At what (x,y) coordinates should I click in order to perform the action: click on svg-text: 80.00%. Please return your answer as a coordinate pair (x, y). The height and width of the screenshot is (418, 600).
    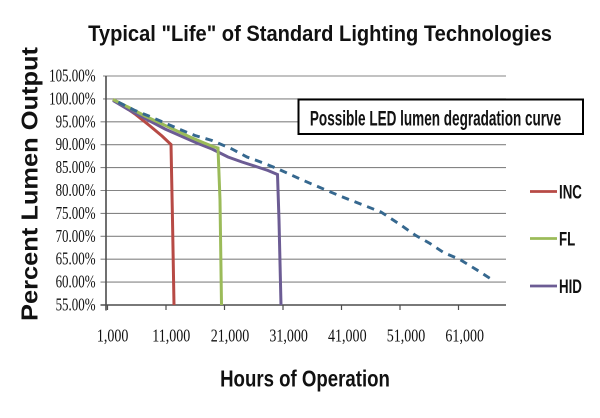
    Looking at the image, I should click on (76, 191).